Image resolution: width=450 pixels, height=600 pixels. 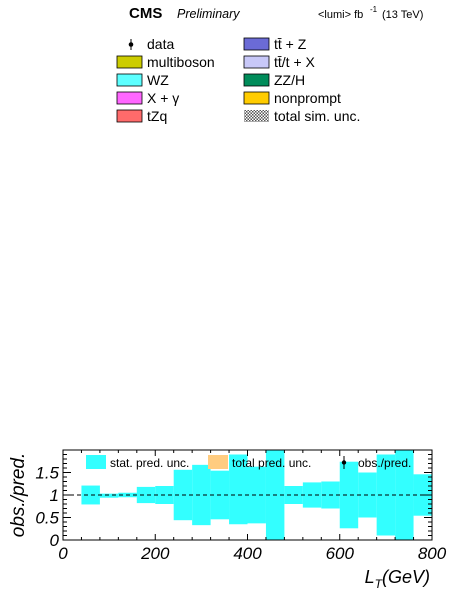 I want to click on y-tick-label: 1.5, so click(x=47, y=473).